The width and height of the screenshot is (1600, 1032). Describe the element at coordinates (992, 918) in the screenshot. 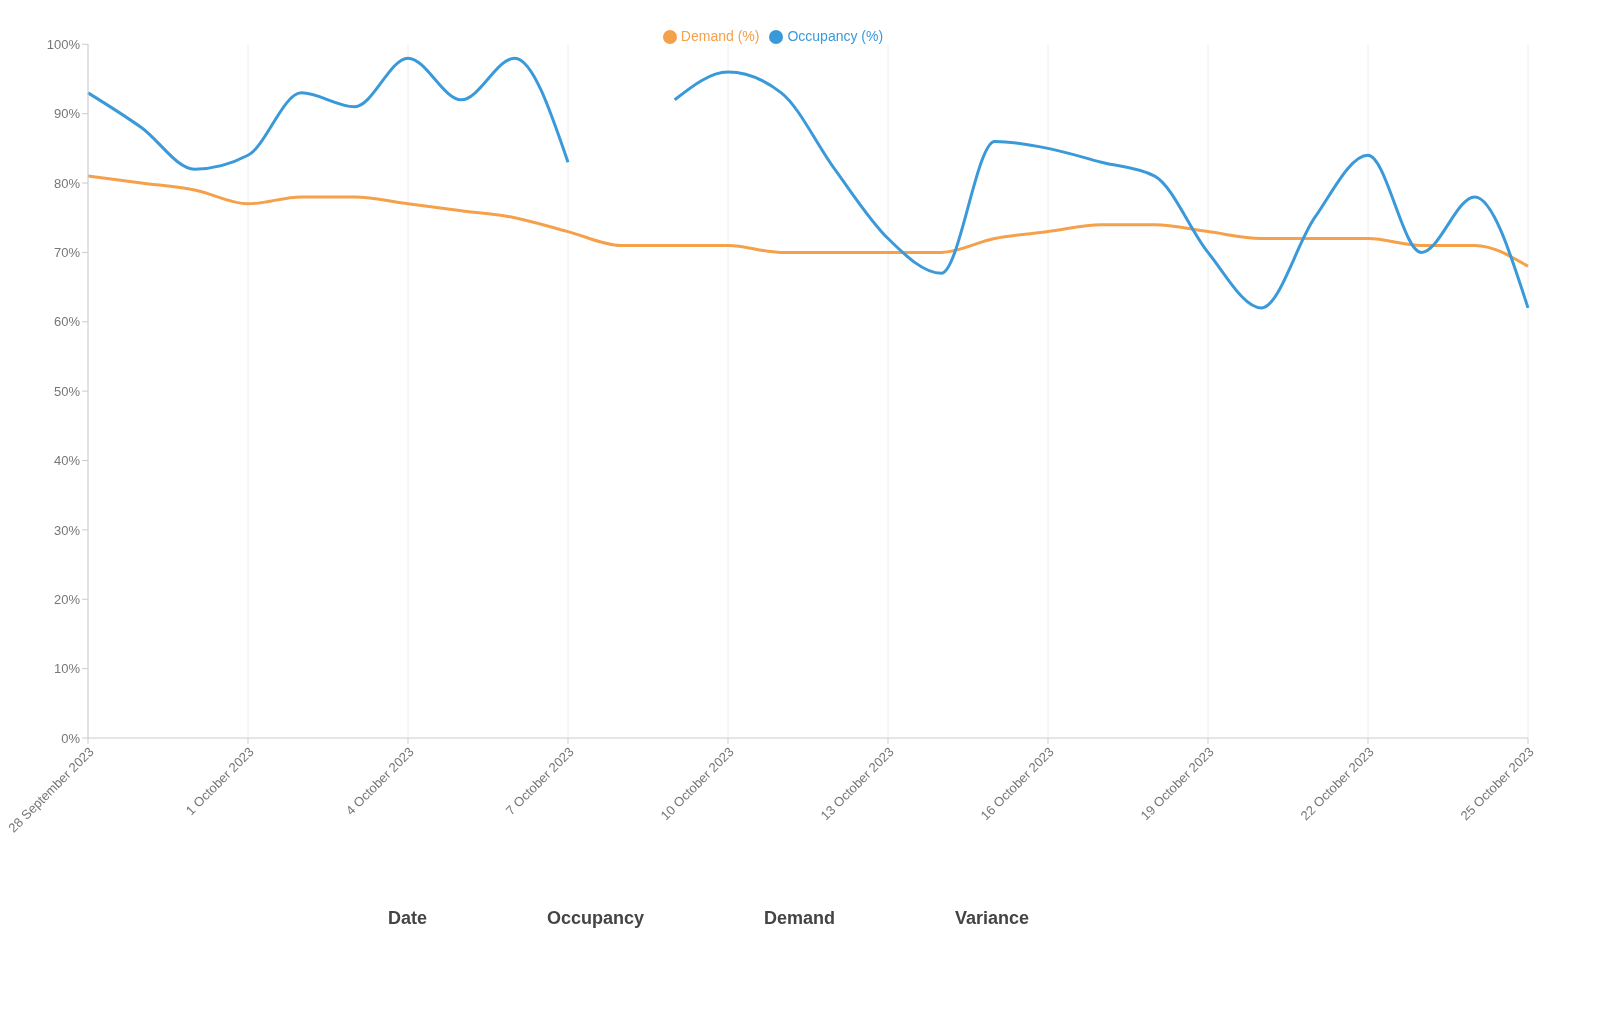

I see `text: Variance` at that location.